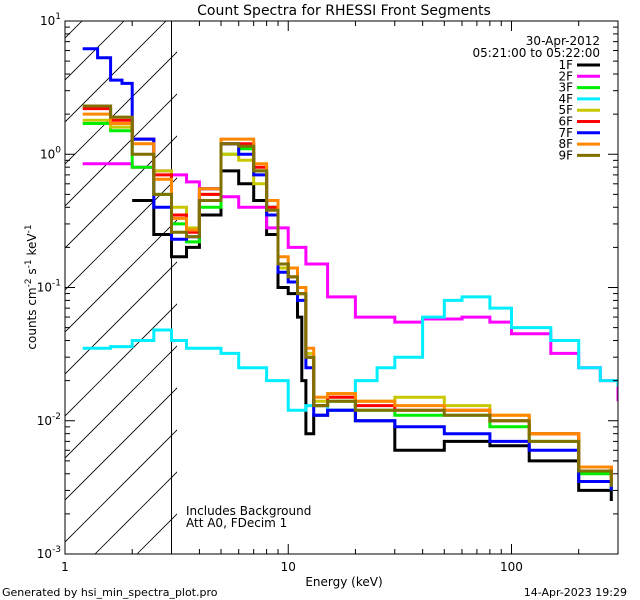 This screenshot has width=640, height=600. I want to click on x-axis-label: Energy (keV), so click(343, 582).